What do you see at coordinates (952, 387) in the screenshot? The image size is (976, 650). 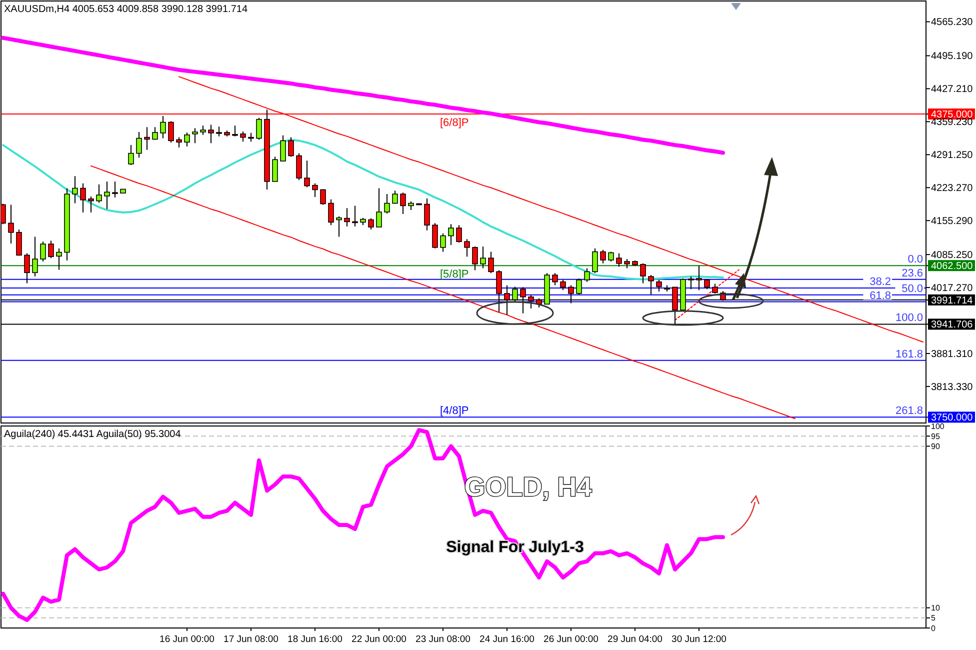 I see `y-tick-label: 3813.330` at bounding box center [952, 387].